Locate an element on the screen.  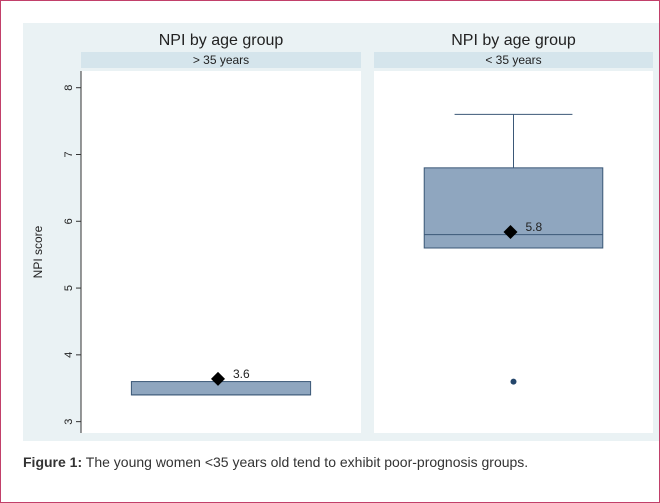
y-tick-label: 4 is located at coordinates (69, 355).